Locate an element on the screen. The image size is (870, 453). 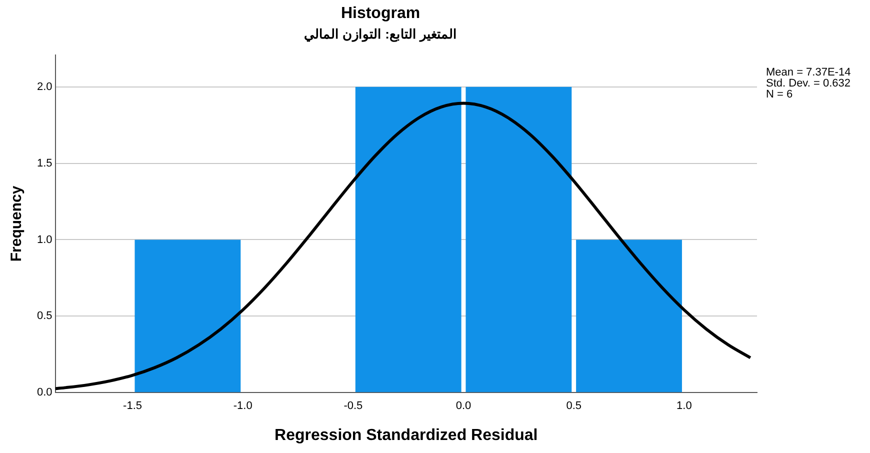
x-tick-label: -1.0 is located at coordinates (242, 406).